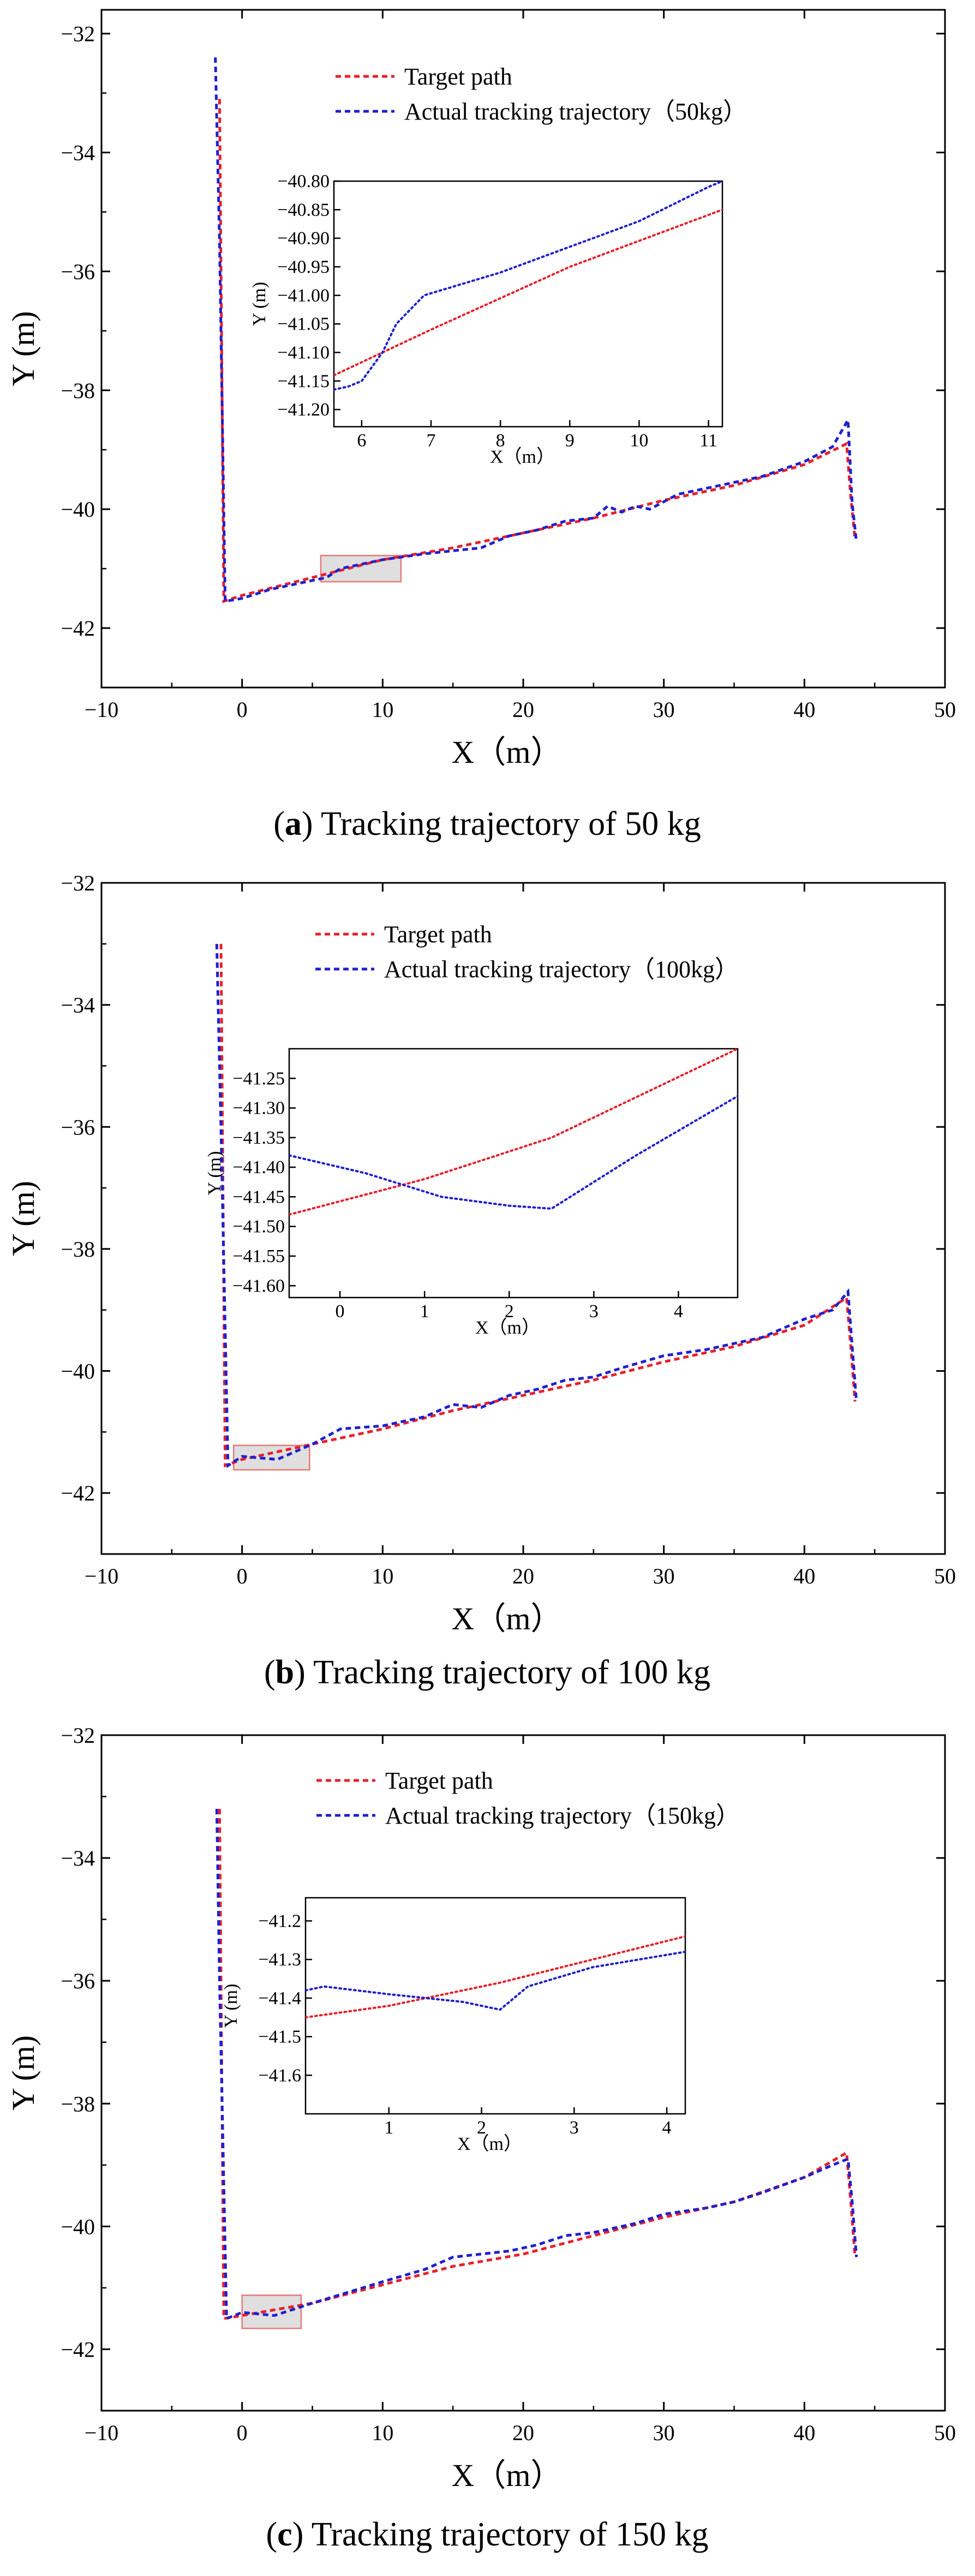 This screenshot has height=2576, width=975. I want to click on inset-y-tick-label: −41.3, so click(279, 1960).